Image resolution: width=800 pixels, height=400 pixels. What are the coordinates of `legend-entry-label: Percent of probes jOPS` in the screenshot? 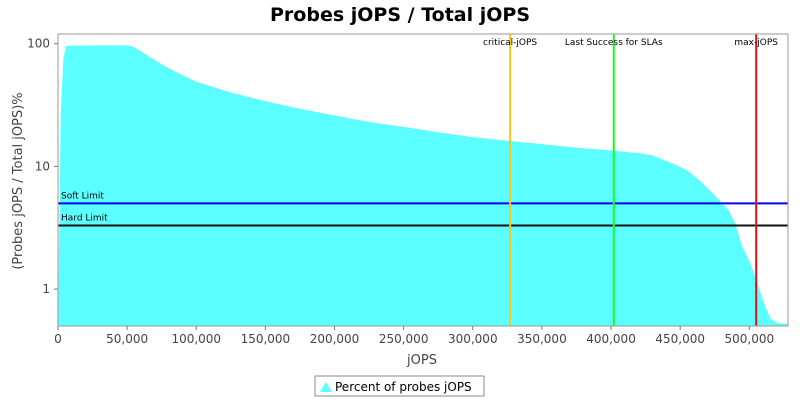 It's located at (403, 387).